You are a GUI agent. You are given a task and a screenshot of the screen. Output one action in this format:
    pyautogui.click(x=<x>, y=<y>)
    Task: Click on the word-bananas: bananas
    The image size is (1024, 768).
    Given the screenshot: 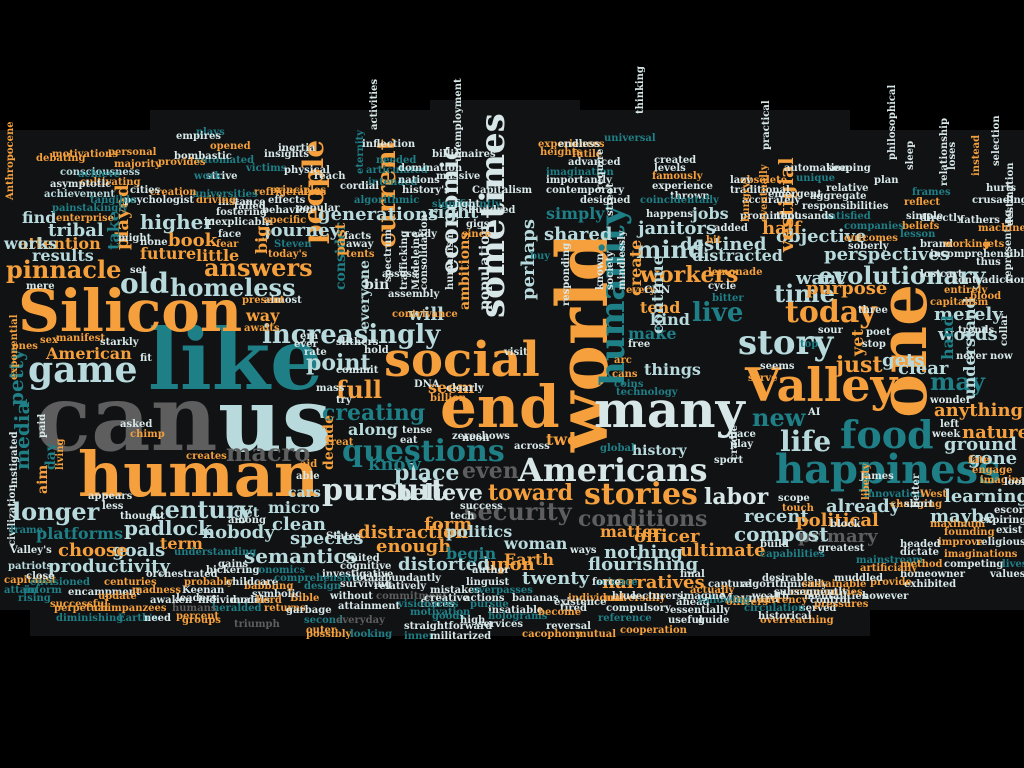 What is the action you would take?
    pyautogui.click(x=535, y=598)
    